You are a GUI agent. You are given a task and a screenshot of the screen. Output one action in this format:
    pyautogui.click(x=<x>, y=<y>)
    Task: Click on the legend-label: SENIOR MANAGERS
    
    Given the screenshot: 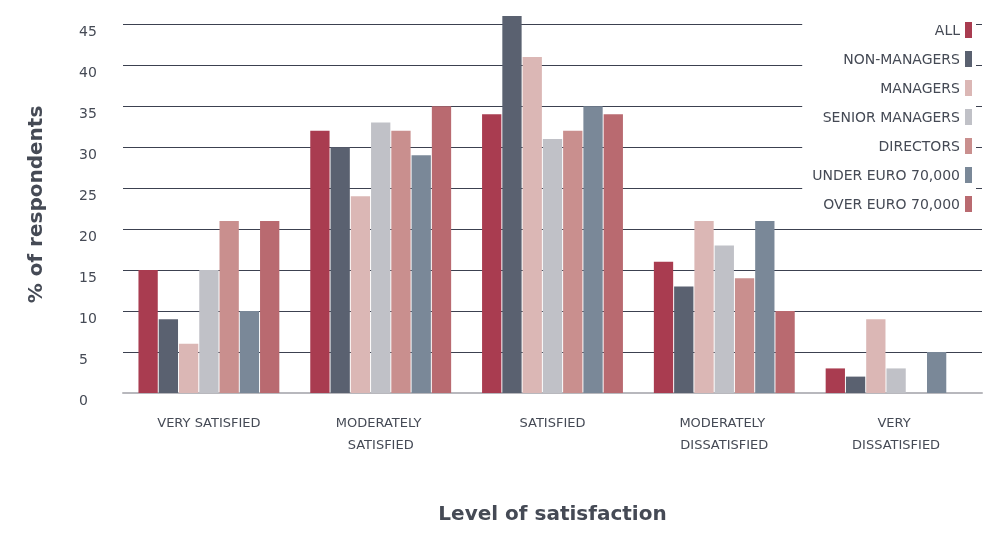 What is the action you would take?
    pyautogui.click(x=891, y=117)
    